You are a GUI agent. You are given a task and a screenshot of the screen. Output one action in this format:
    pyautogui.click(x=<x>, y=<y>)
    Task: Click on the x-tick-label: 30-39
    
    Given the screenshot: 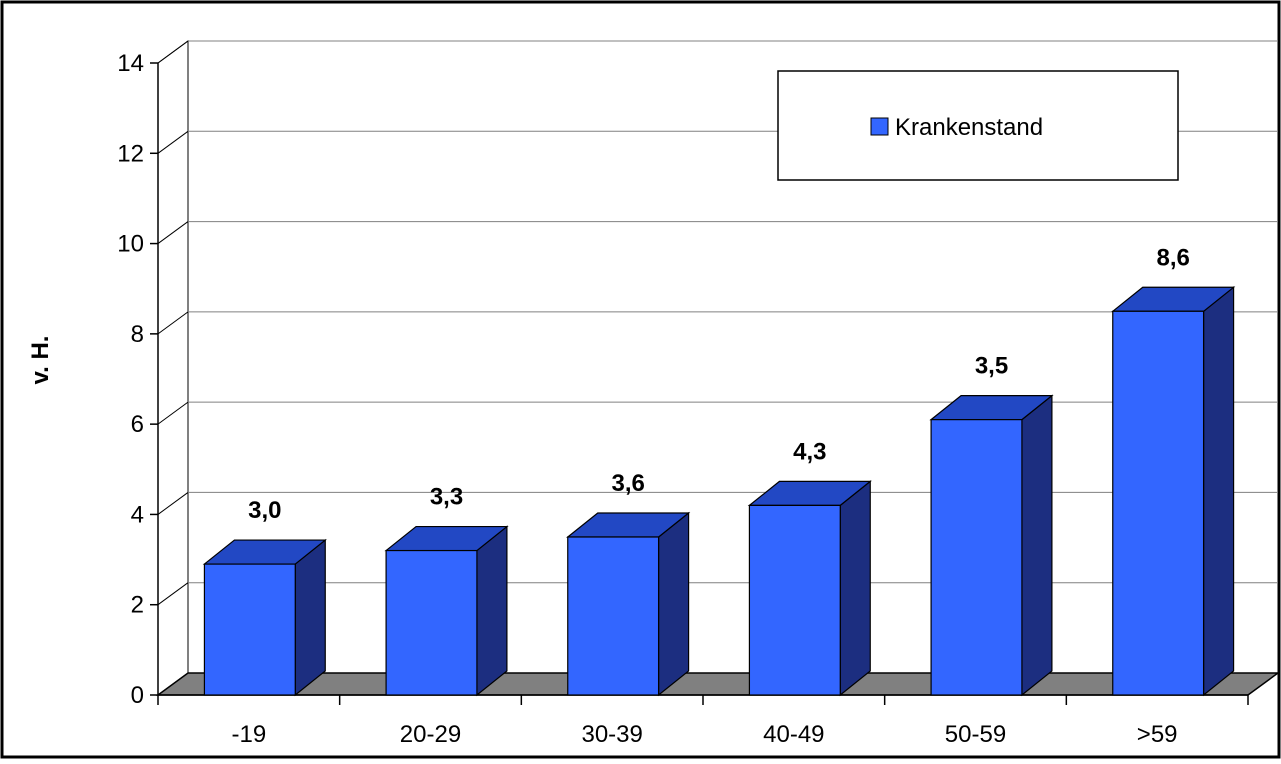 What is the action you would take?
    pyautogui.click(x=611, y=734)
    